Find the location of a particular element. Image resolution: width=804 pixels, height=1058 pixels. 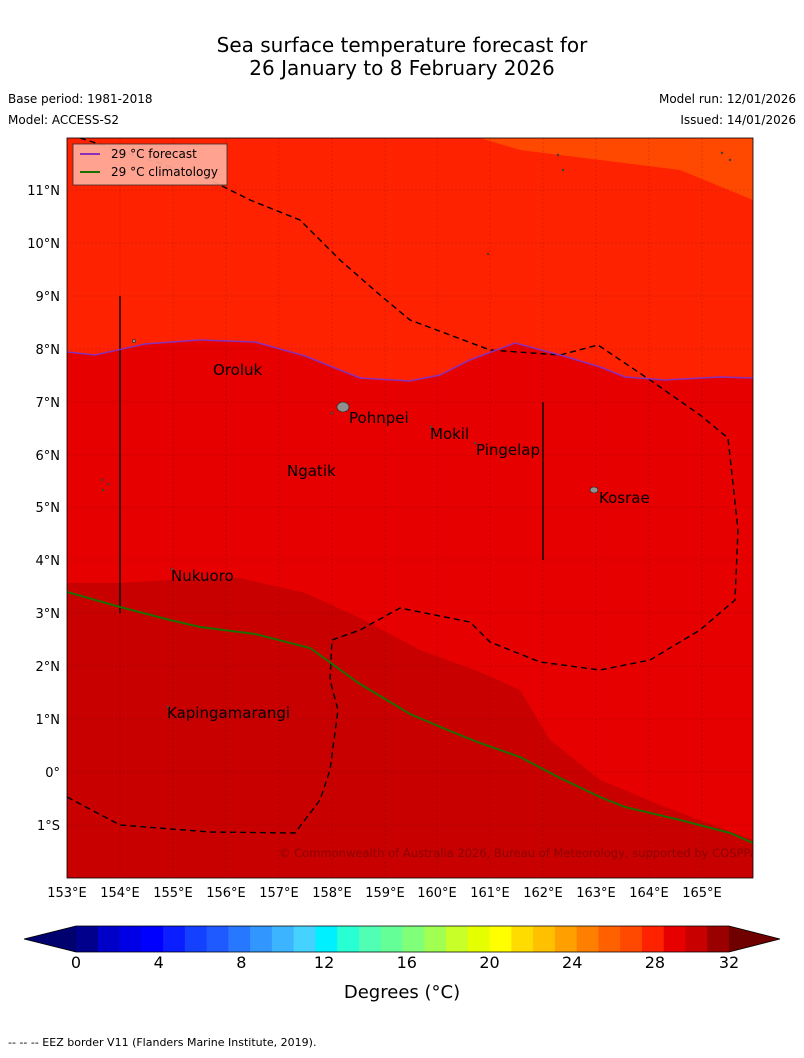

model-name: Model: ACCESS-S2 is located at coordinates (64, 120).